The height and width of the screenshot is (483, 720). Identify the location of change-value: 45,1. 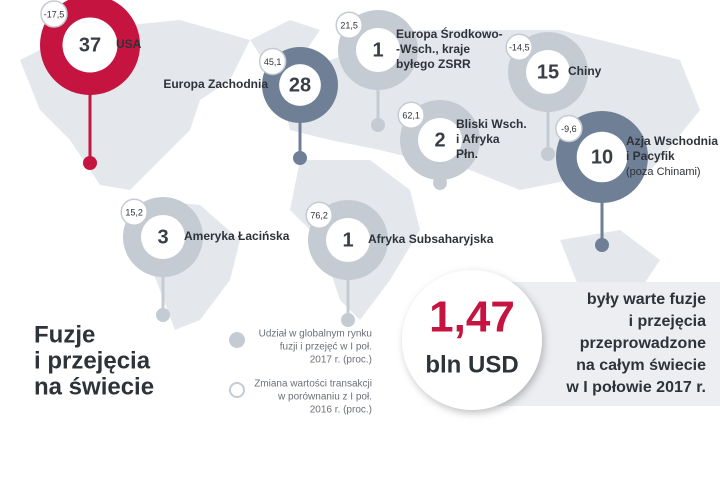
(273, 62).